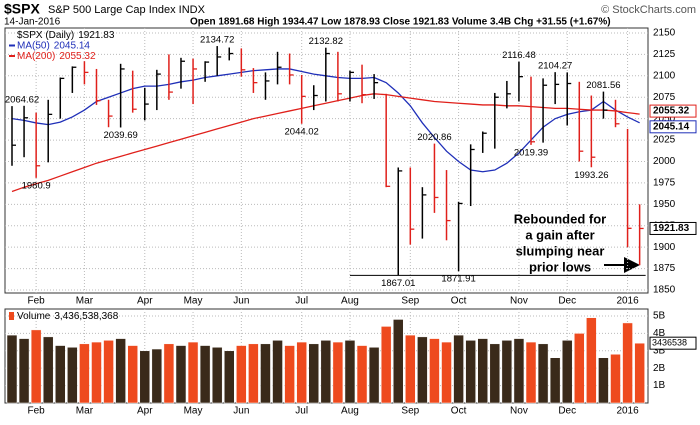  I want to click on x-tick-label: Feb, so click(37, 301).